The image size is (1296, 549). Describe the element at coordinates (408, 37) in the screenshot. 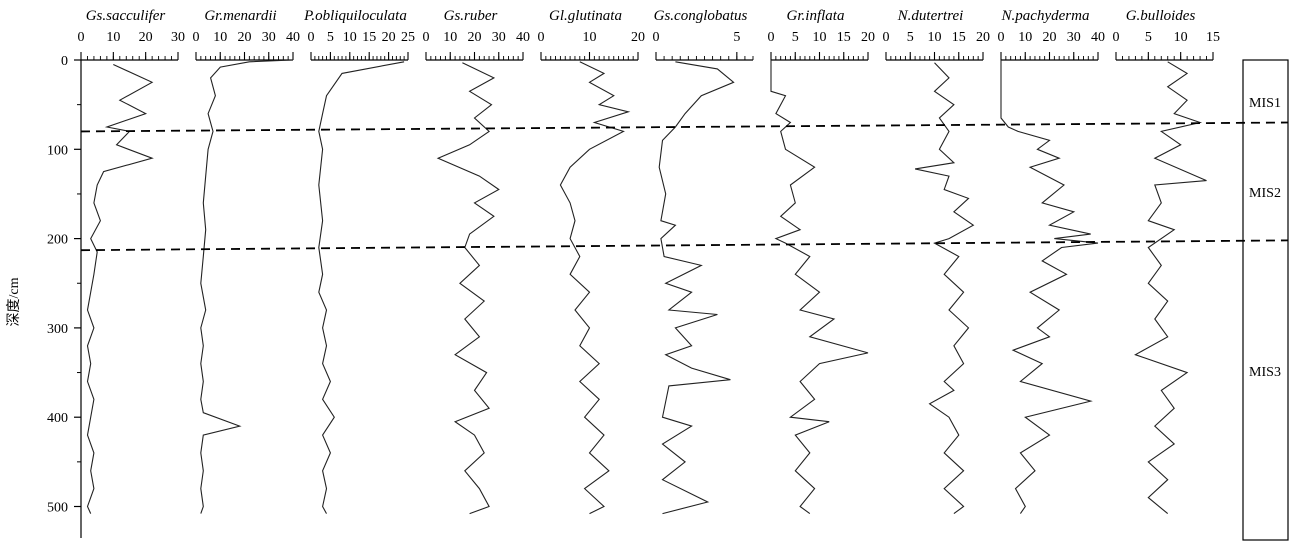

I see `x-tick-label-p-obliquiloculata: 25` at that location.